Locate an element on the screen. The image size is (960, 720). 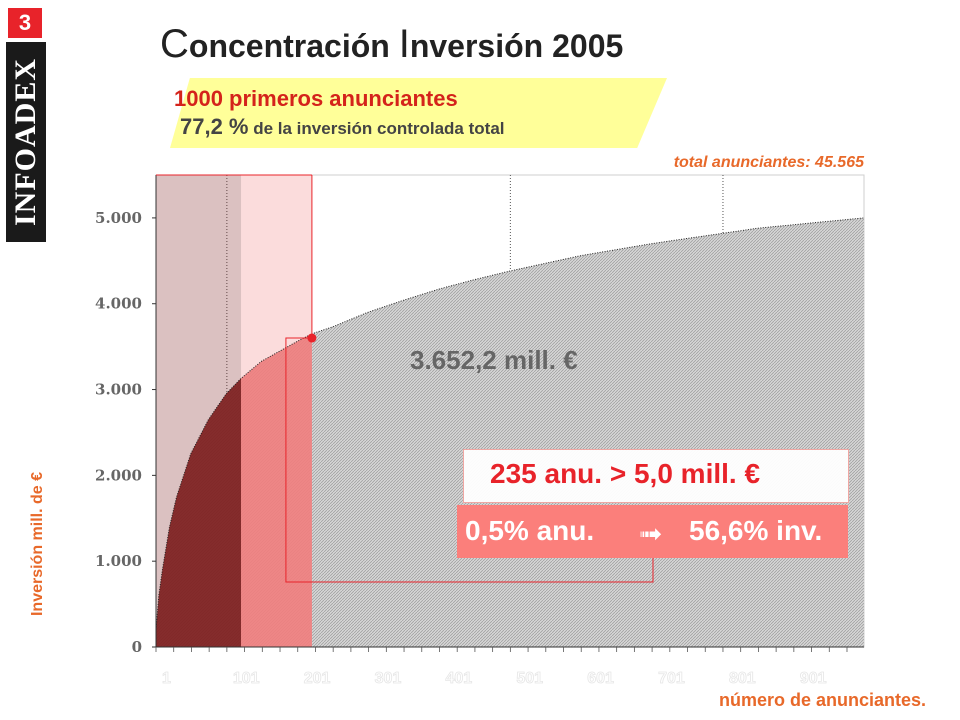
x-tick-label: 601 is located at coordinates (600, 678).